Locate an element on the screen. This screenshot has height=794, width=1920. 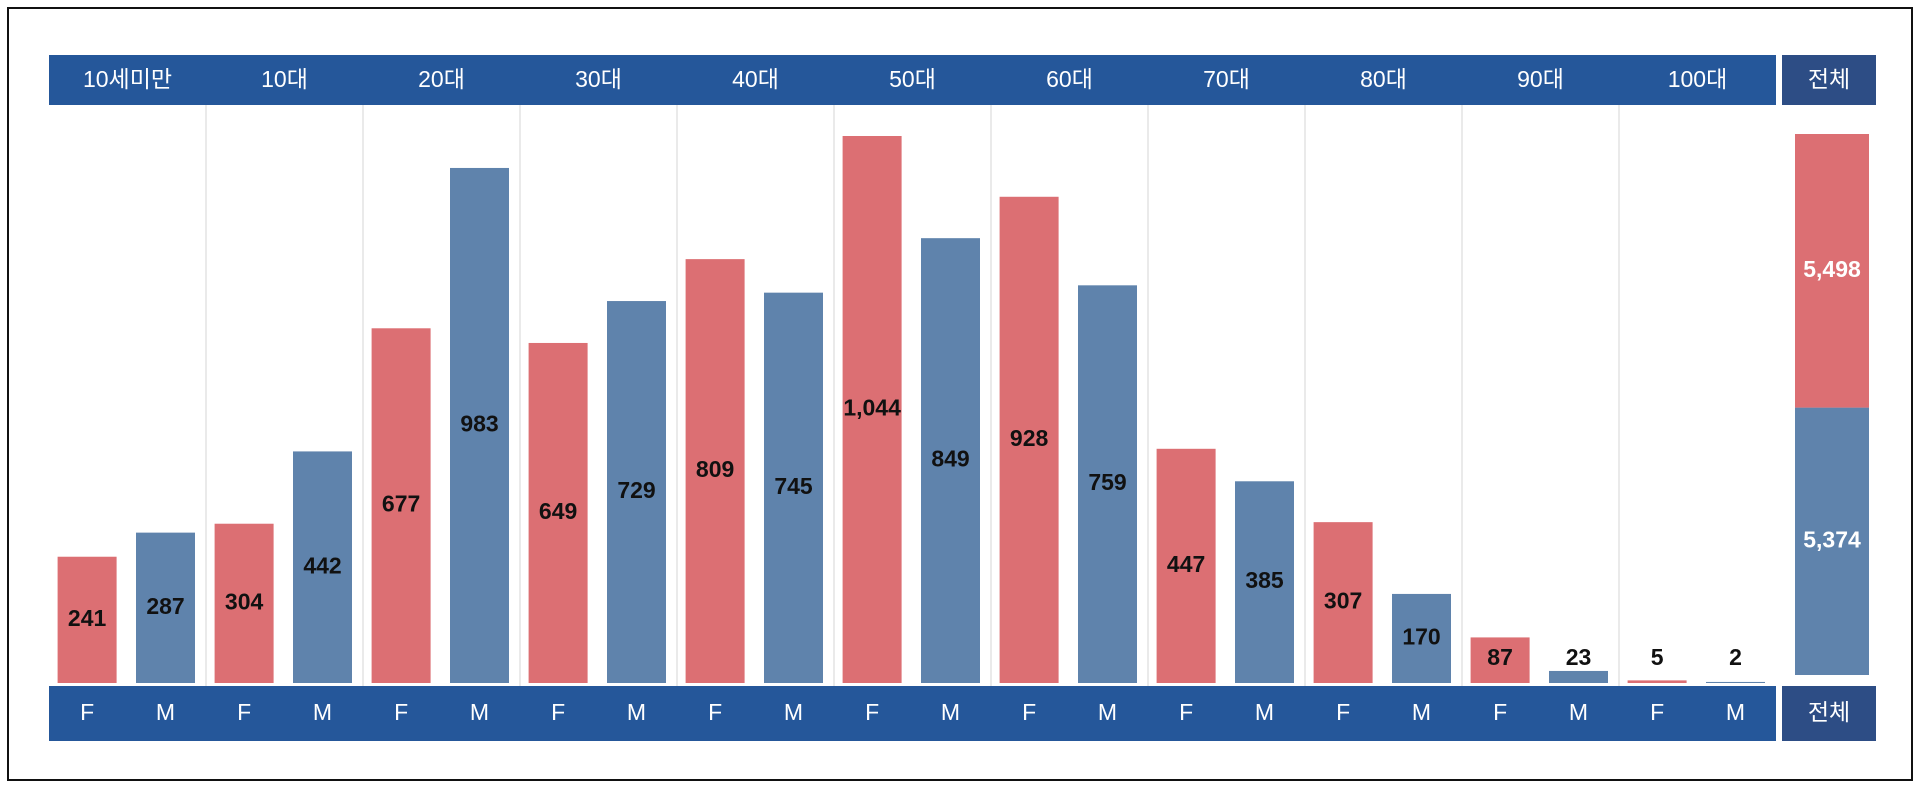
footer-band is located at coordinates (912, 713).